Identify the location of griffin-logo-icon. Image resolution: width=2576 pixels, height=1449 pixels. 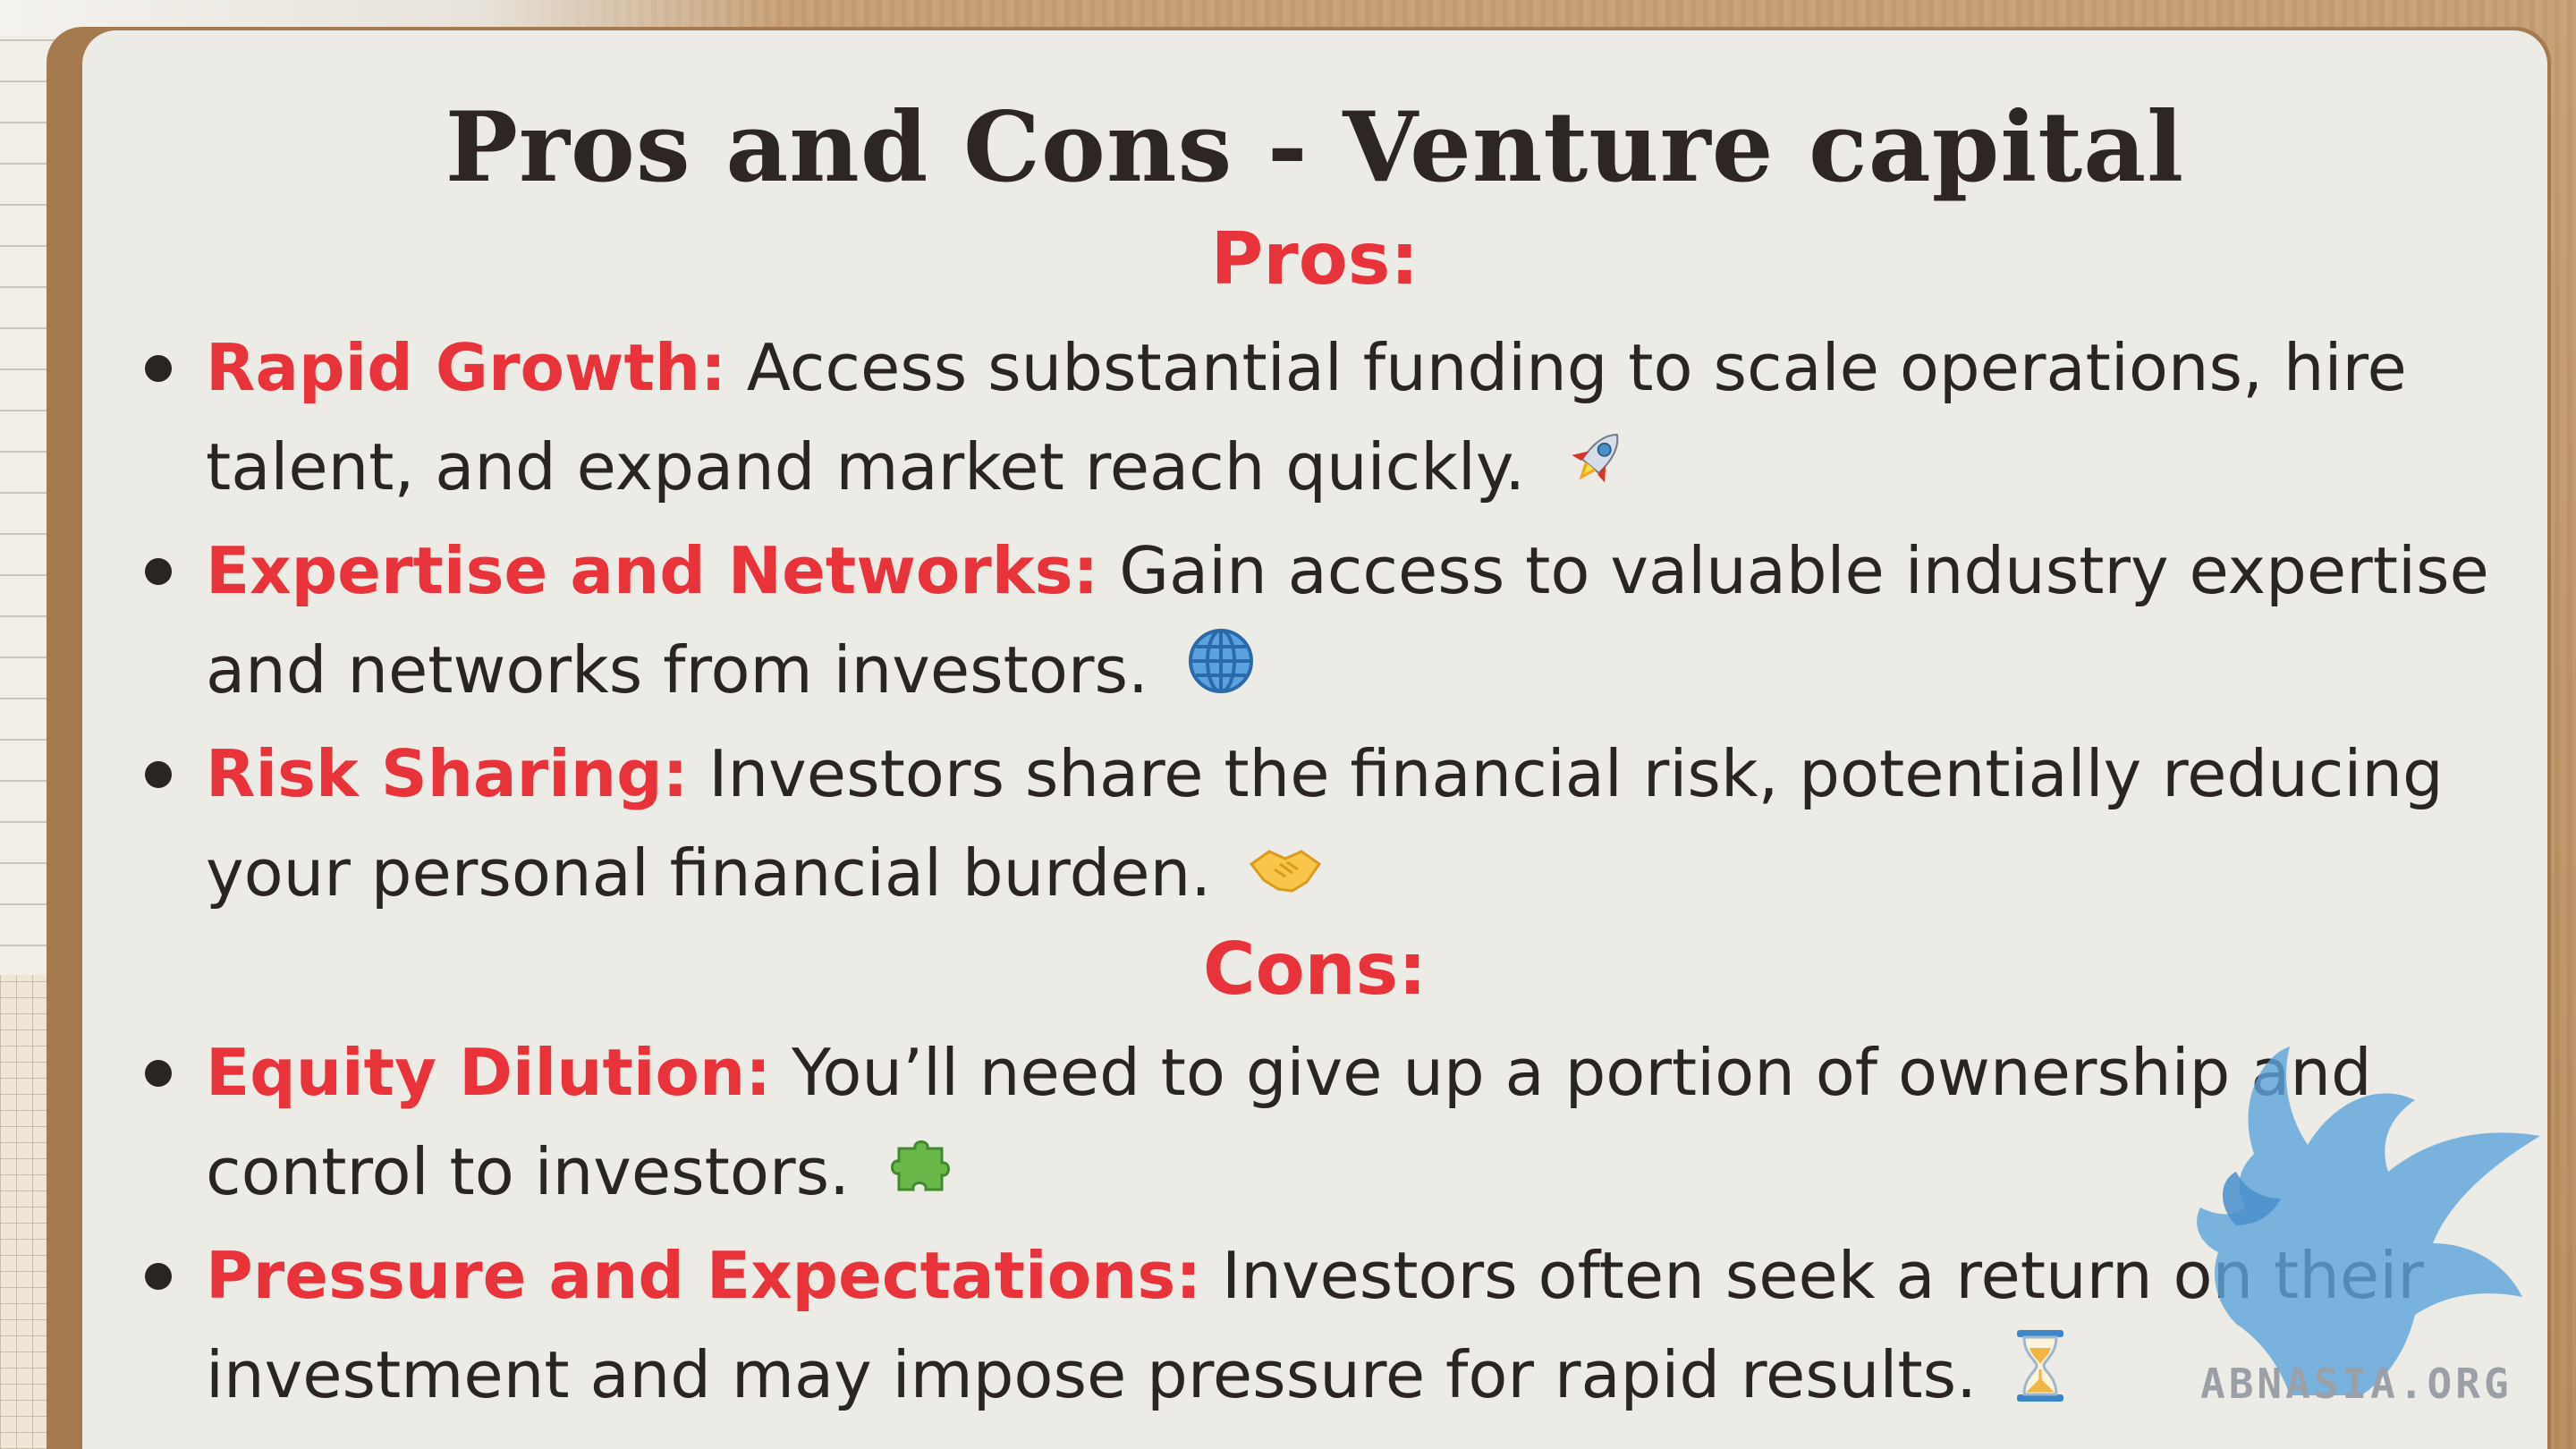
(2374, 1243).